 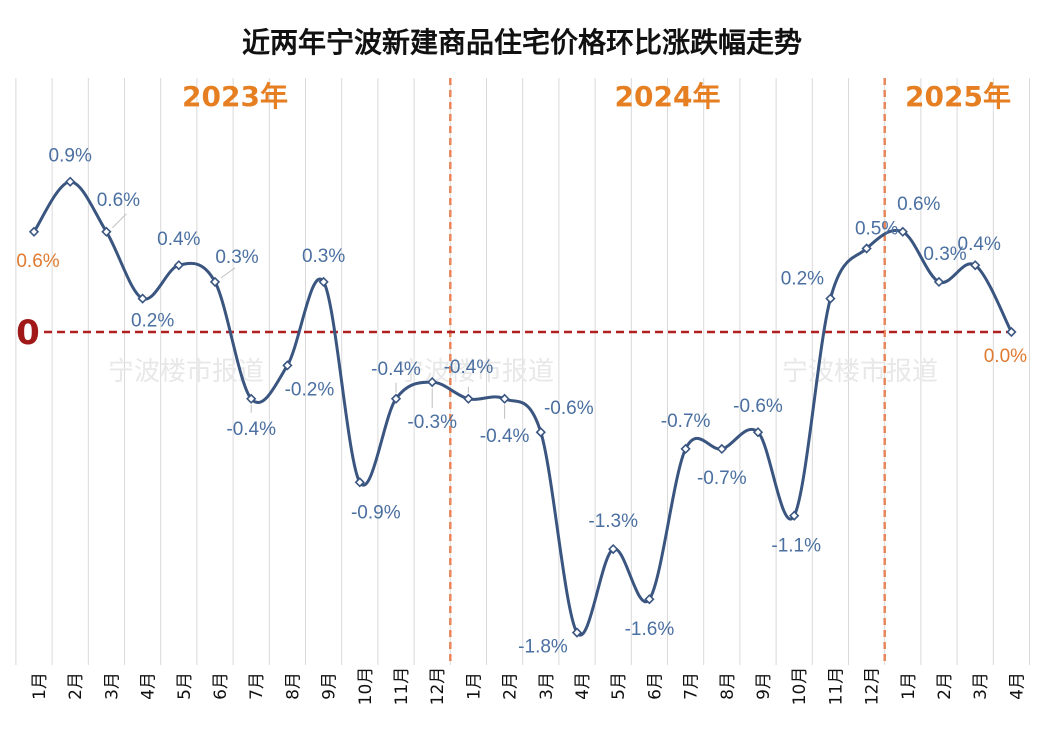 What do you see at coordinates (310, 389) in the screenshot?
I see `data-label: -0.2%` at bounding box center [310, 389].